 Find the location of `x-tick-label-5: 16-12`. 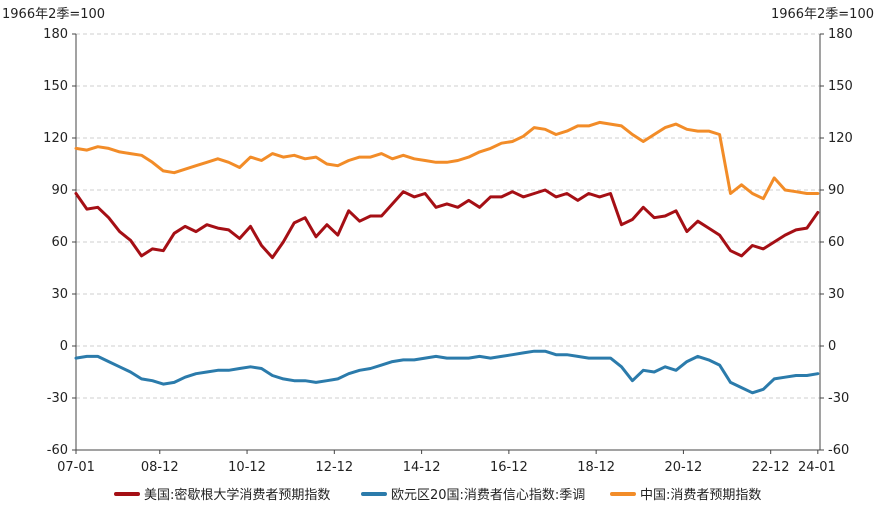

x-tick-label-5: 16-12 is located at coordinates (509, 467).